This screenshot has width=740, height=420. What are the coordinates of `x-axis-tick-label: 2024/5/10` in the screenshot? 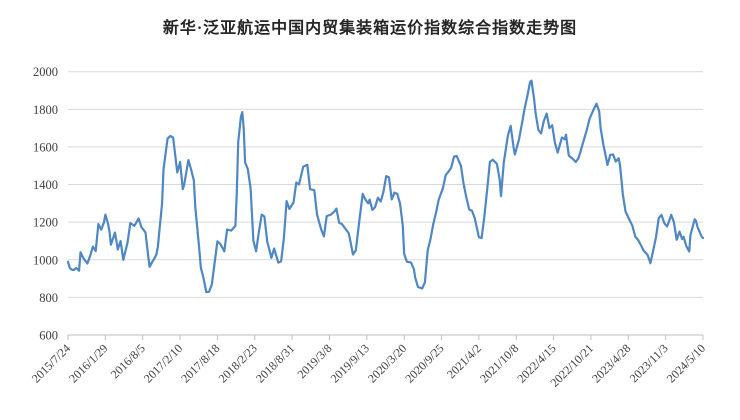 It's located at (686, 363).